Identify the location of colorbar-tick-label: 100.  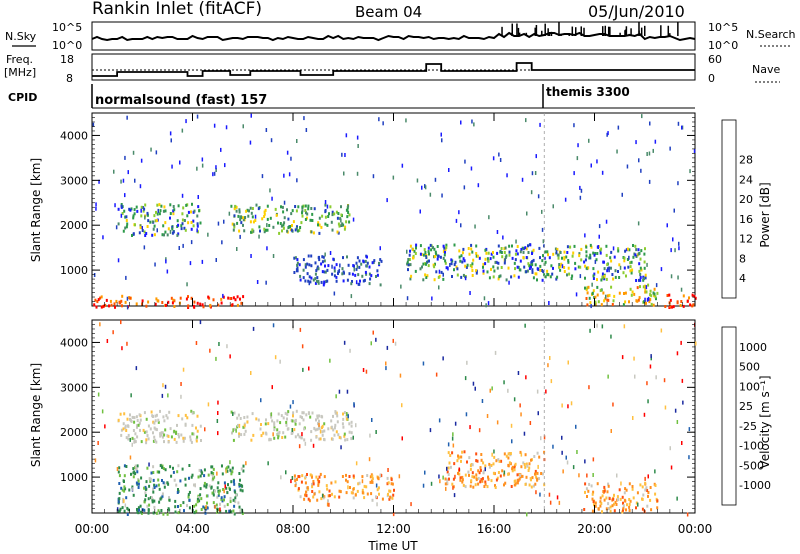
(749, 386).